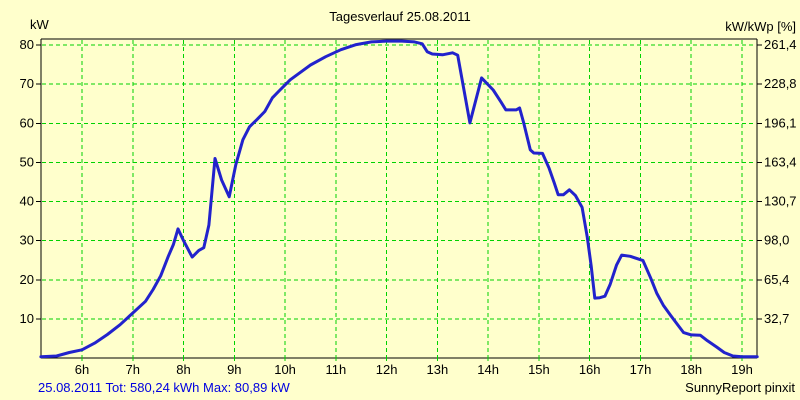 This screenshot has height=400, width=800. What do you see at coordinates (27, 240) in the screenshot?
I see `left-axis-tick-label: 30` at bounding box center [27, 240].